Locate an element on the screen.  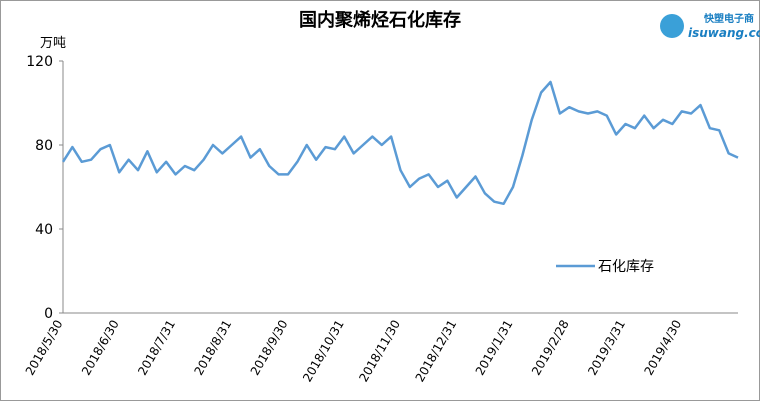
y-tick-label: 120 is located at coordinates (39, 62).